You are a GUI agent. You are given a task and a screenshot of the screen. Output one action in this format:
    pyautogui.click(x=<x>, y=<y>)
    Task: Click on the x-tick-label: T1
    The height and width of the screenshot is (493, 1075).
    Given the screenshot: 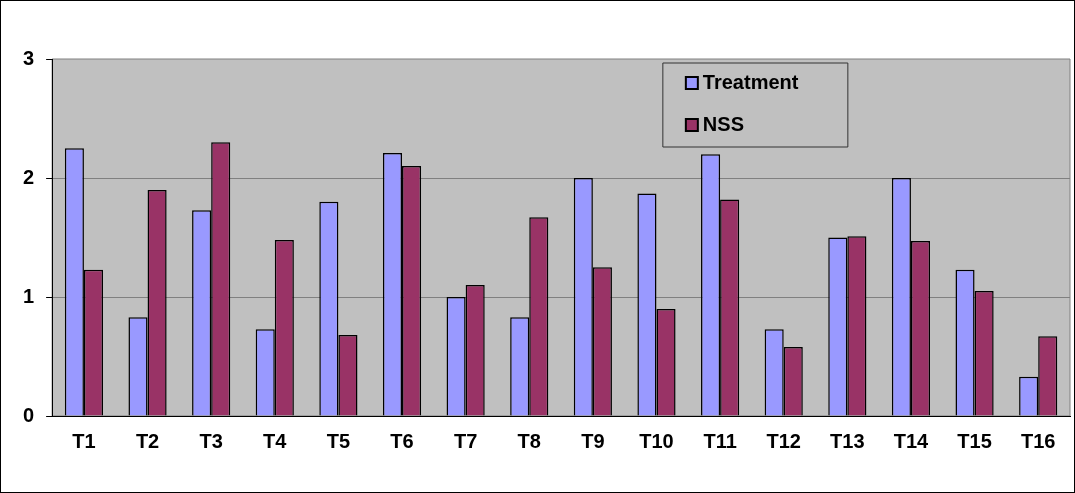 What is the action you would take?
    pyautogui.click(x=84, y=440)
    